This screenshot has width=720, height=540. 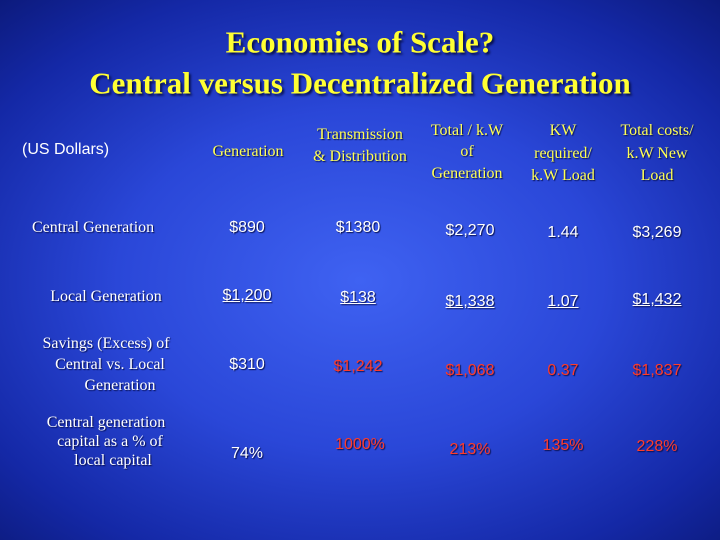 What do you see at coordinates (563, 130) in the screenshot?
I see `column-header: KW` at bounding box center [563, 130].